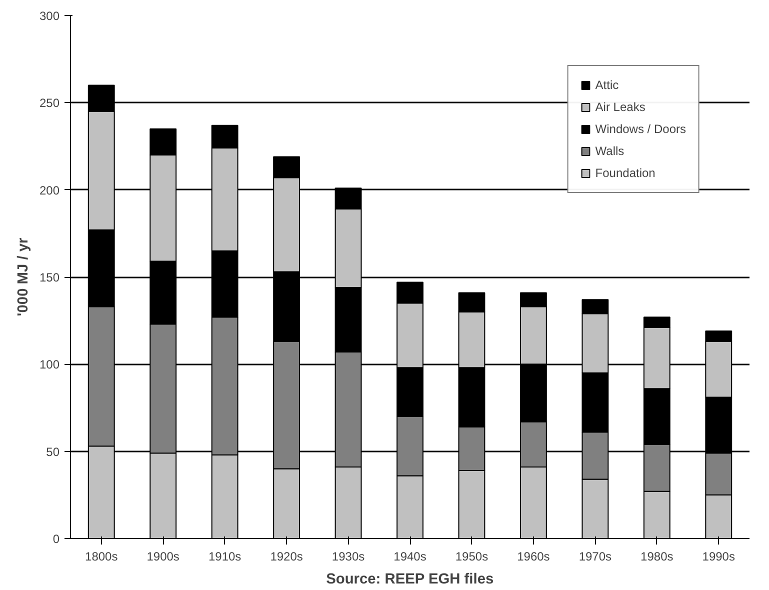 The height and width of the screenshot is (590, 769). What do you see at coordinates (49, 103) in the screenshot?
I see `y-tick-label: 250` at bounding box center [49, 103].